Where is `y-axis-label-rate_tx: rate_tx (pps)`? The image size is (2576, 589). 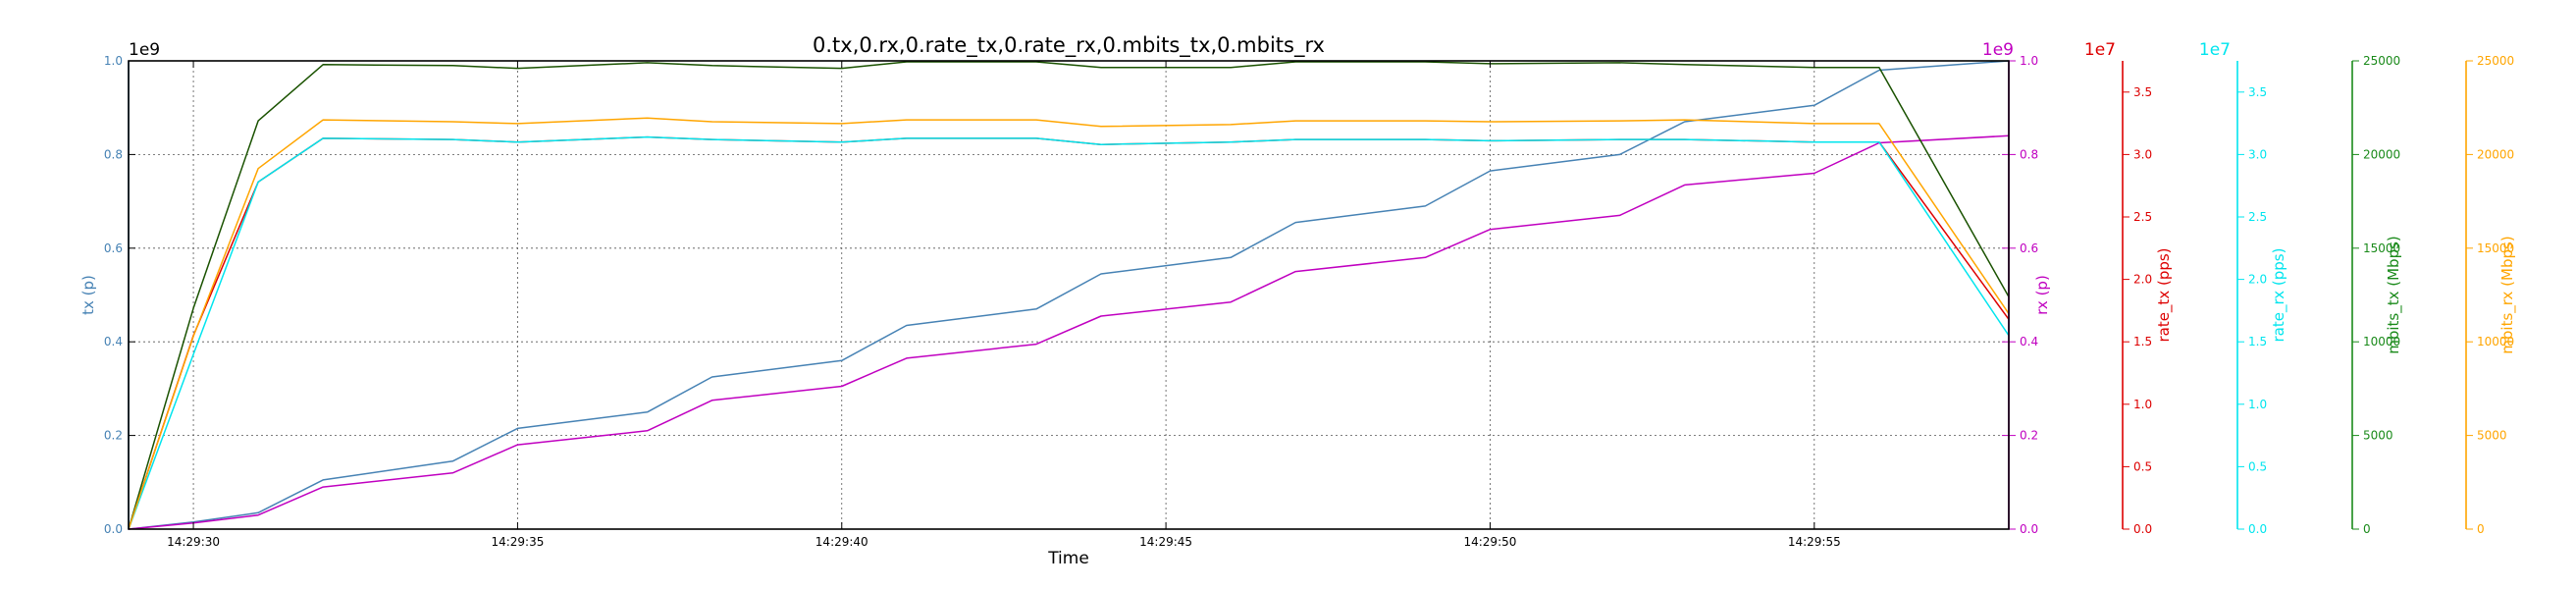 y-axis-label-rate_tx: rate_tx (pps) is located at coordinates (2164, 294).